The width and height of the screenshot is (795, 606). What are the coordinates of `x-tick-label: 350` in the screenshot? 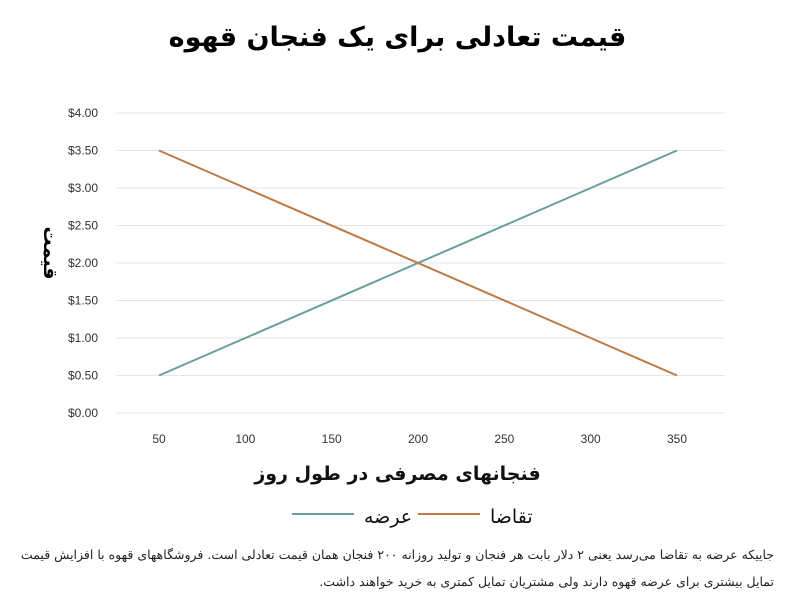 It's located at (677, 439).